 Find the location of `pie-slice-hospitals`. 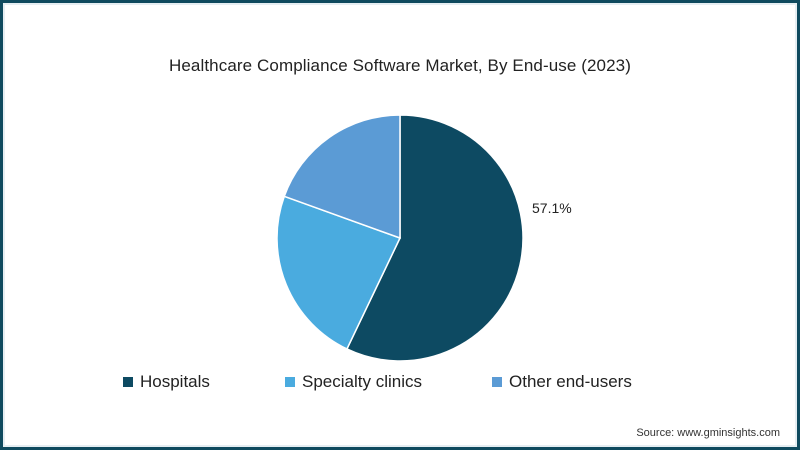

pie-slice-hospitals is located at coordinates (434, 238).